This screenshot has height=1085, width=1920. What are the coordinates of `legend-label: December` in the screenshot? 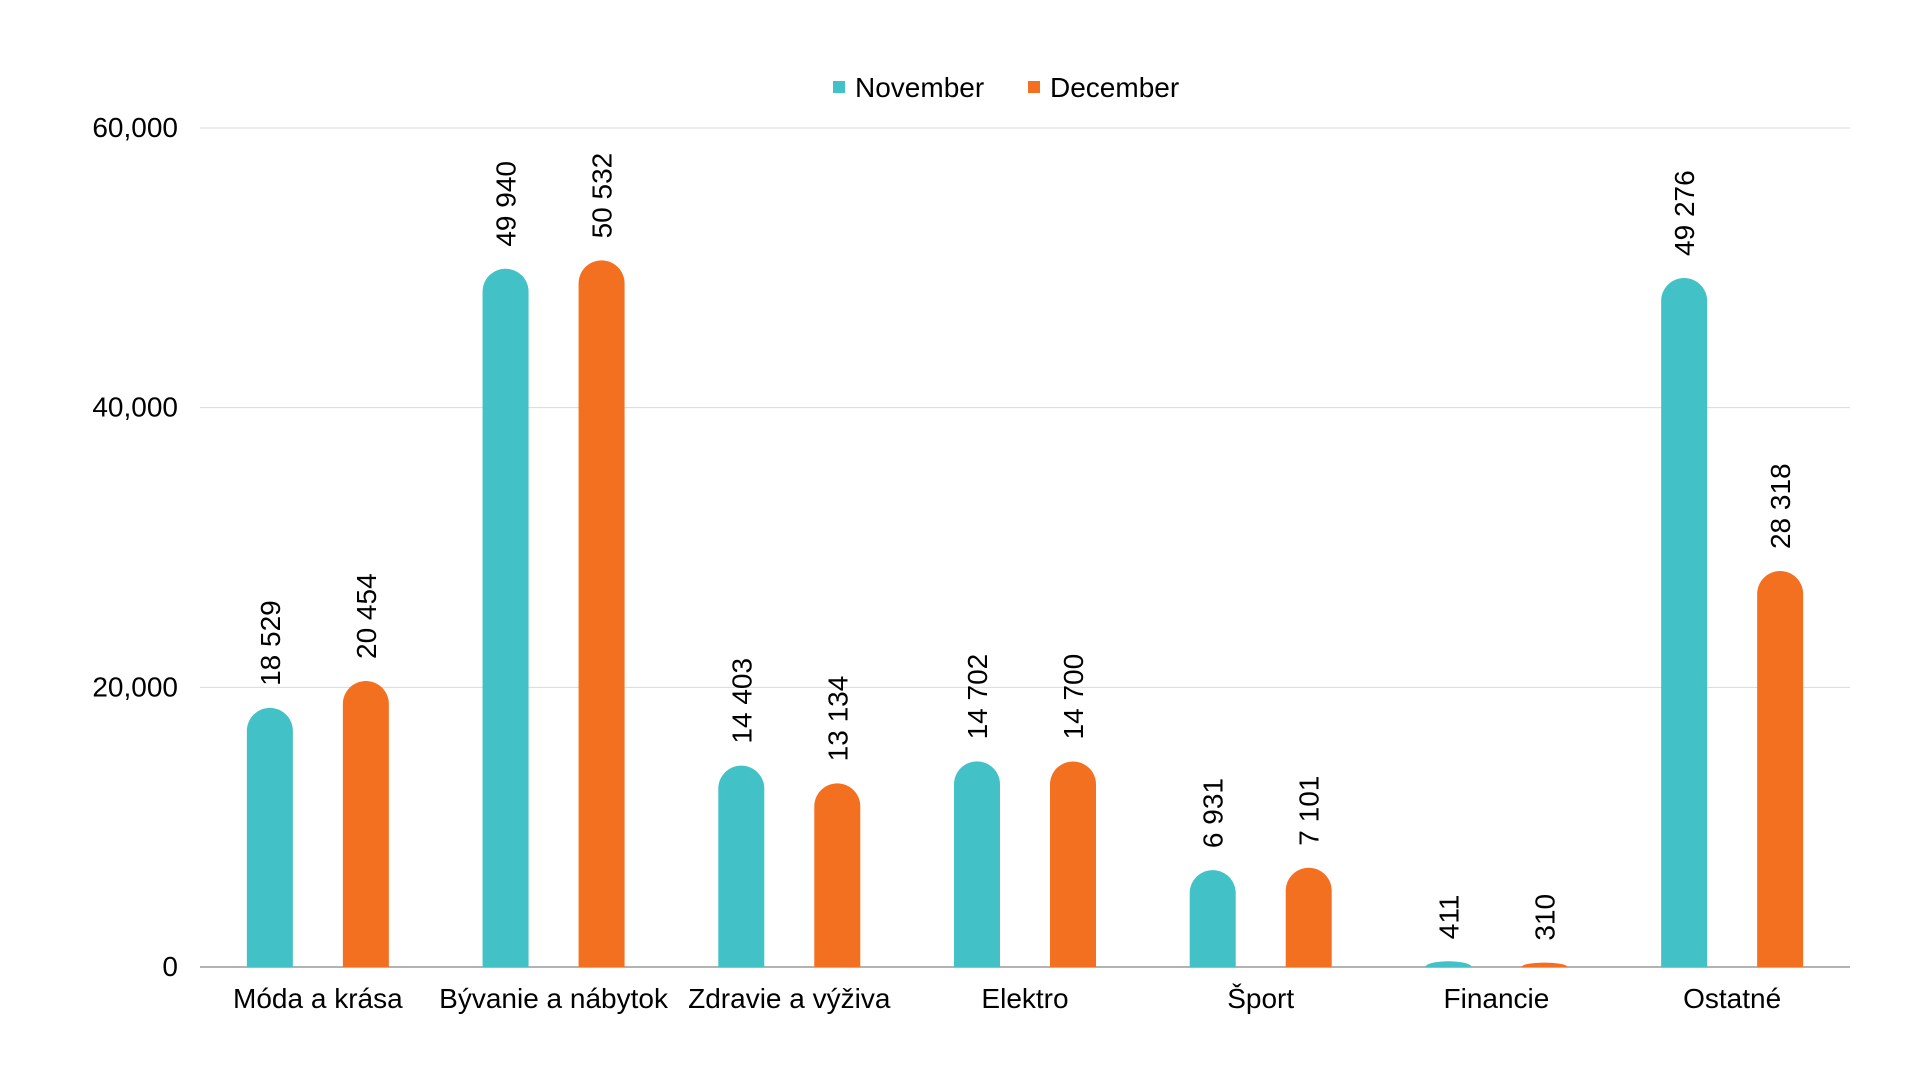 It's located at (1114, 87).